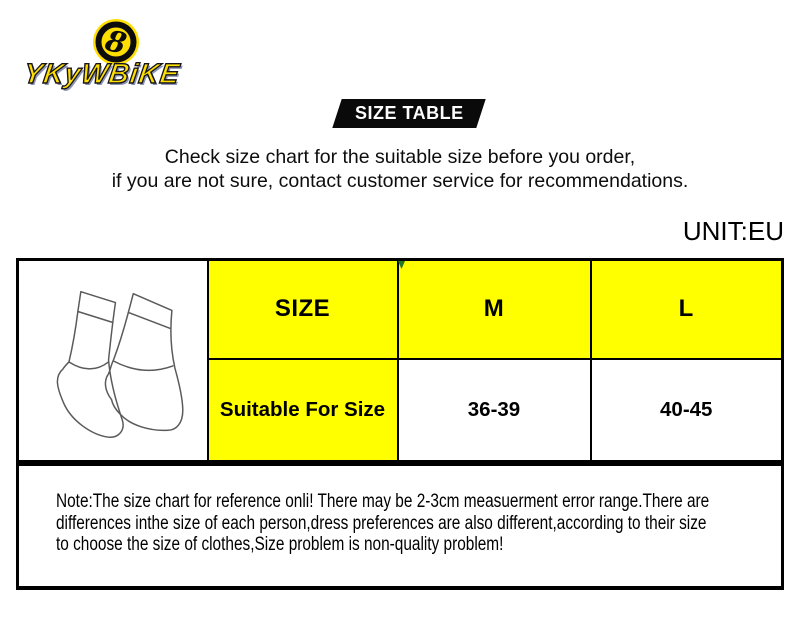 The image size is (800, 630). What do you see at coordinates (102, 73) in the screenshot?
I see `brand-name: YKyWBiKE` at bounding box center [102, 73].